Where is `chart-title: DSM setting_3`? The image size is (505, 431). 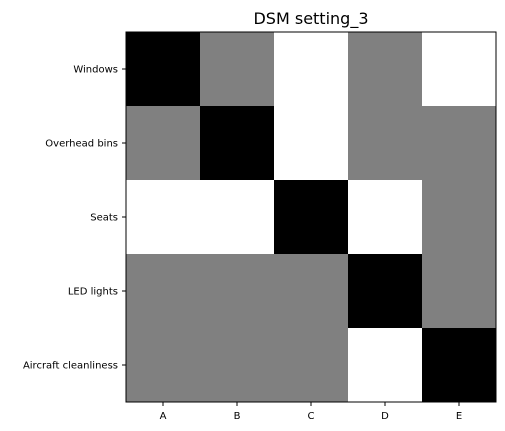 chart-title: DSM setting_3 is located at coordinates (310, 19).